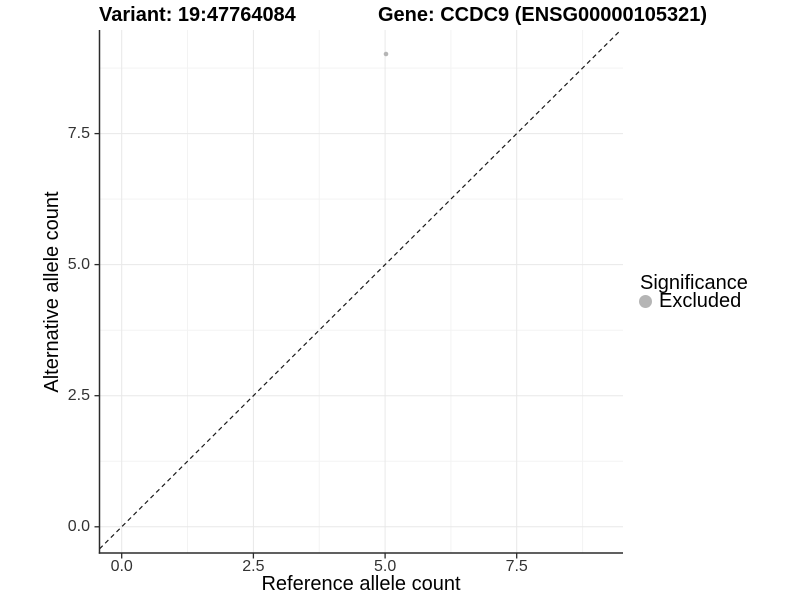  Describe the element at coordinates (543, 15) in the screenshot. I see `plot-title-gene: Gene: CCDC9 (ENSG00000105321)` at that location.